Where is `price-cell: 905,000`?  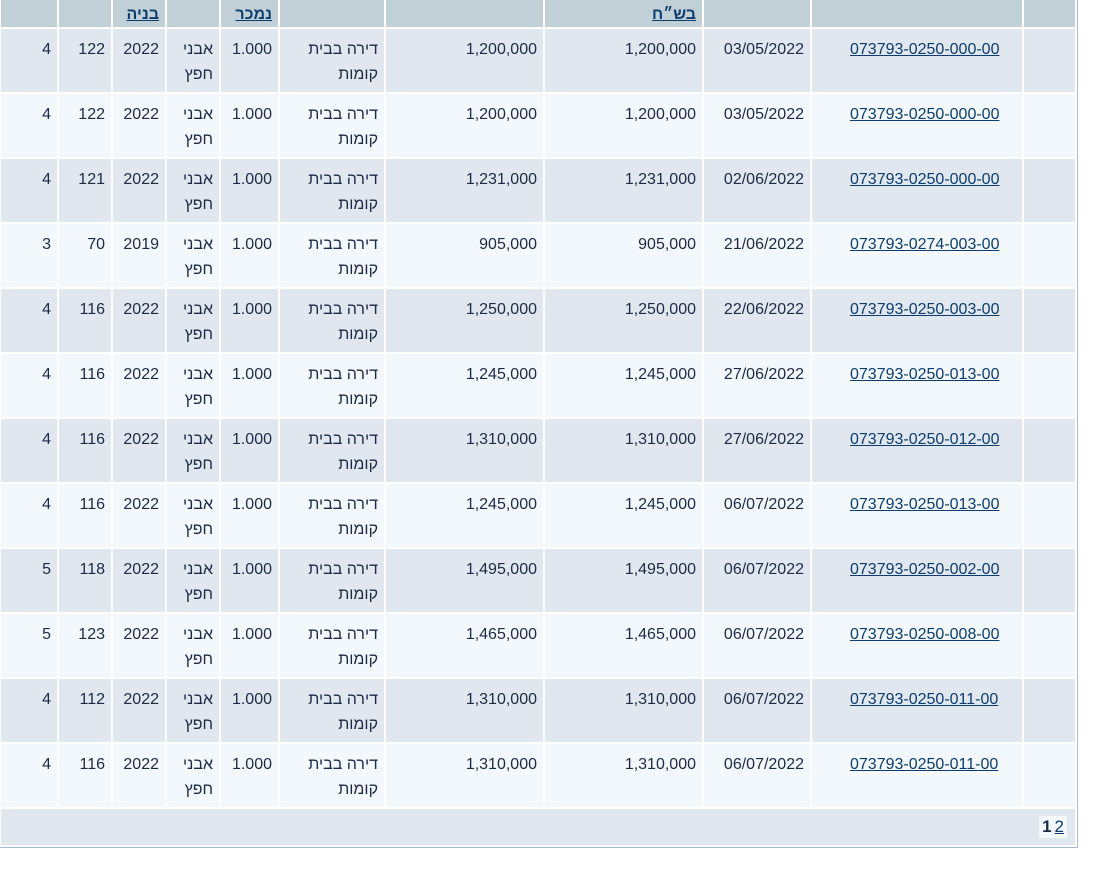
price-cell: 905,000 is located at coordinates (623, 255).